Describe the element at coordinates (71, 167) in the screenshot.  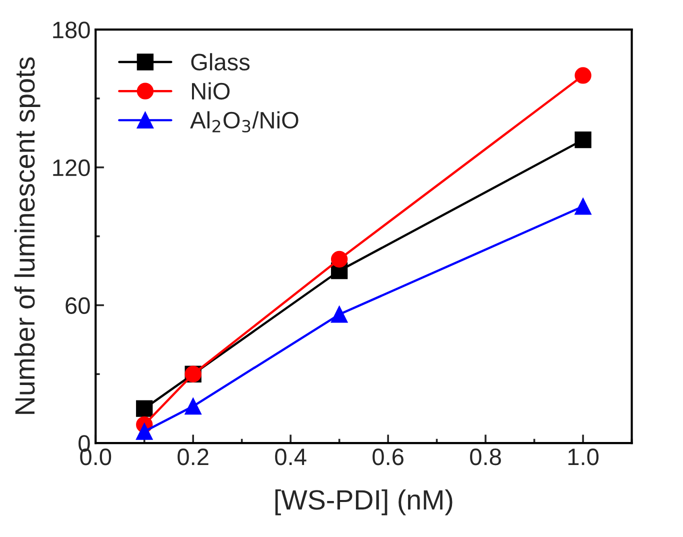
I see `y-tick-label: 120` at that location.